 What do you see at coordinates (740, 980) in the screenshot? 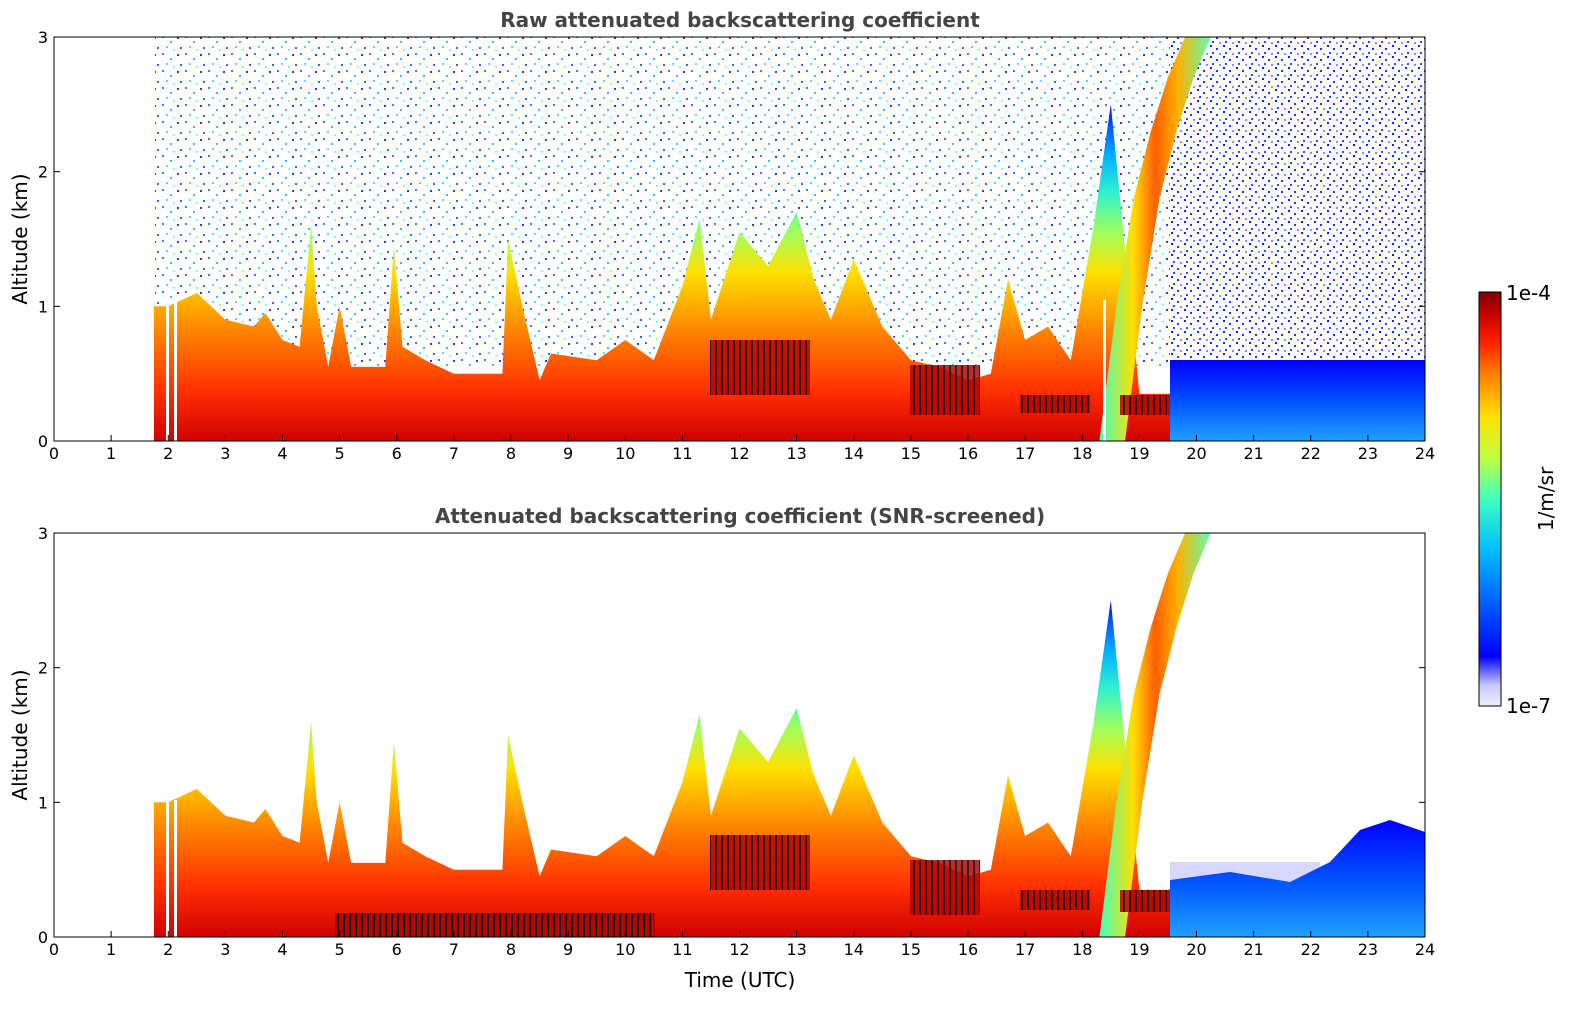
I see `x-axis-label: Time (UTC)` at bounding box center [740, 980].